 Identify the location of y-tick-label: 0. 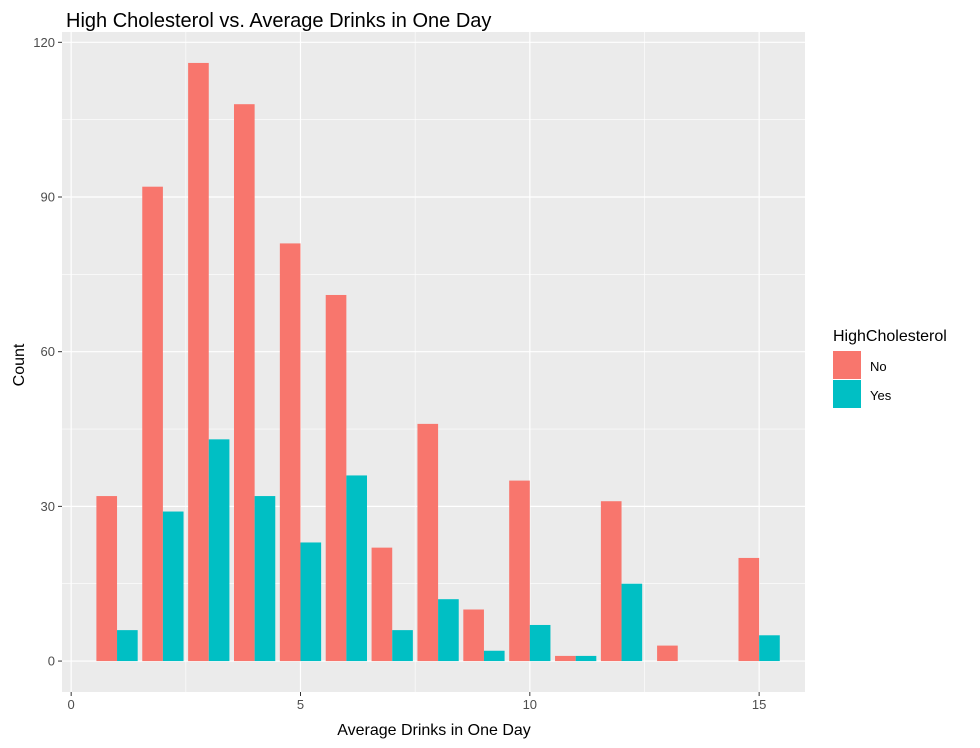
(51, 661).